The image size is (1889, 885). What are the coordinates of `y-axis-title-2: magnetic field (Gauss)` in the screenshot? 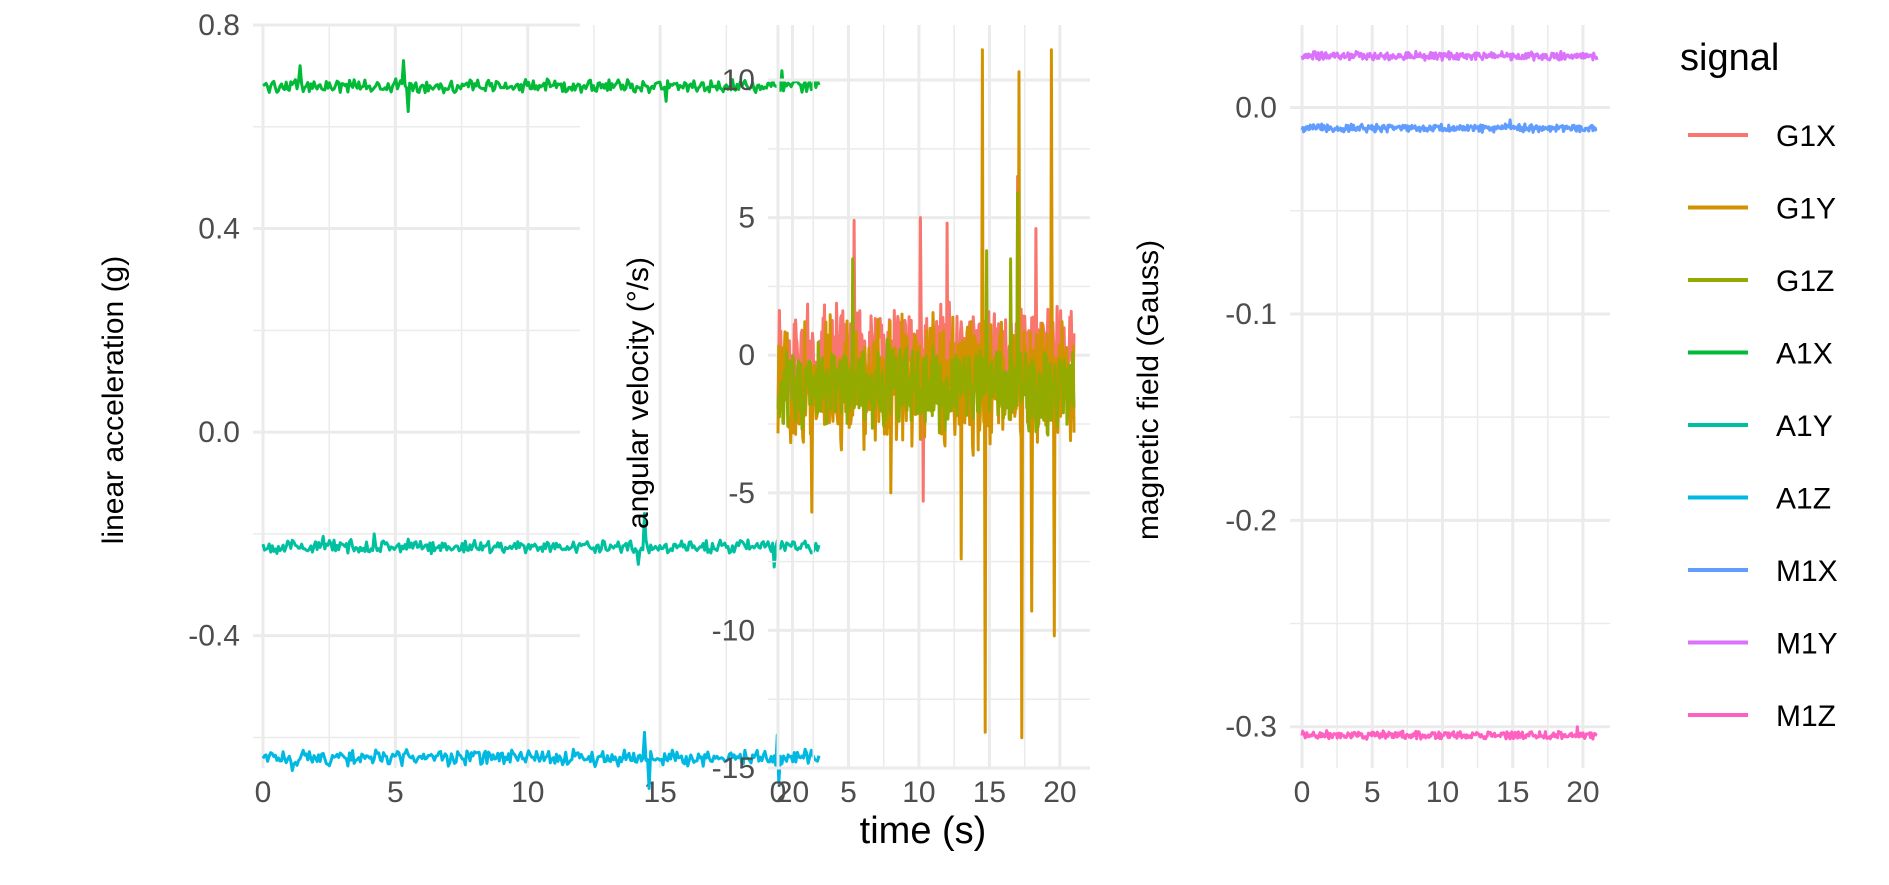 It's located at (1148, 390).